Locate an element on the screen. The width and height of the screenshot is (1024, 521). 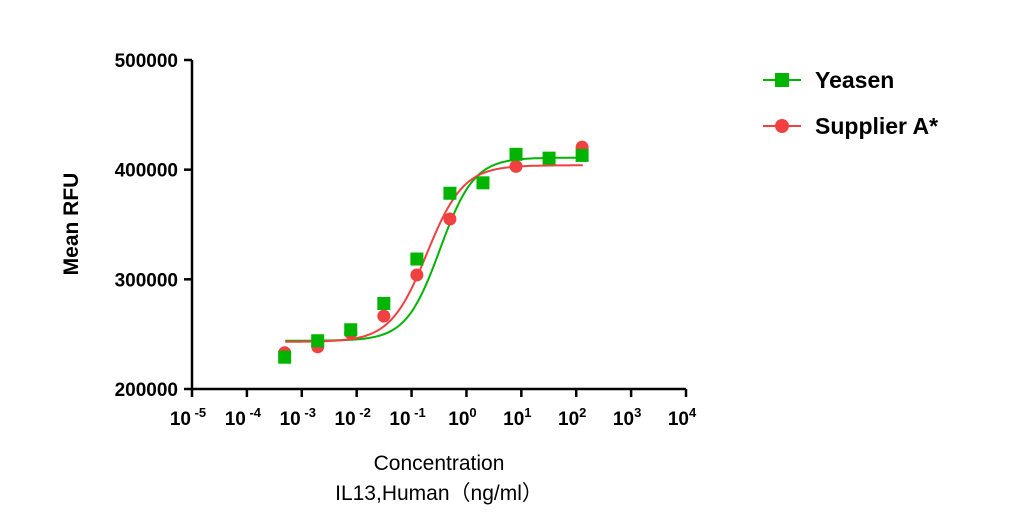
x-tick-label: 10 -3 is located at coordinates (298, 417).